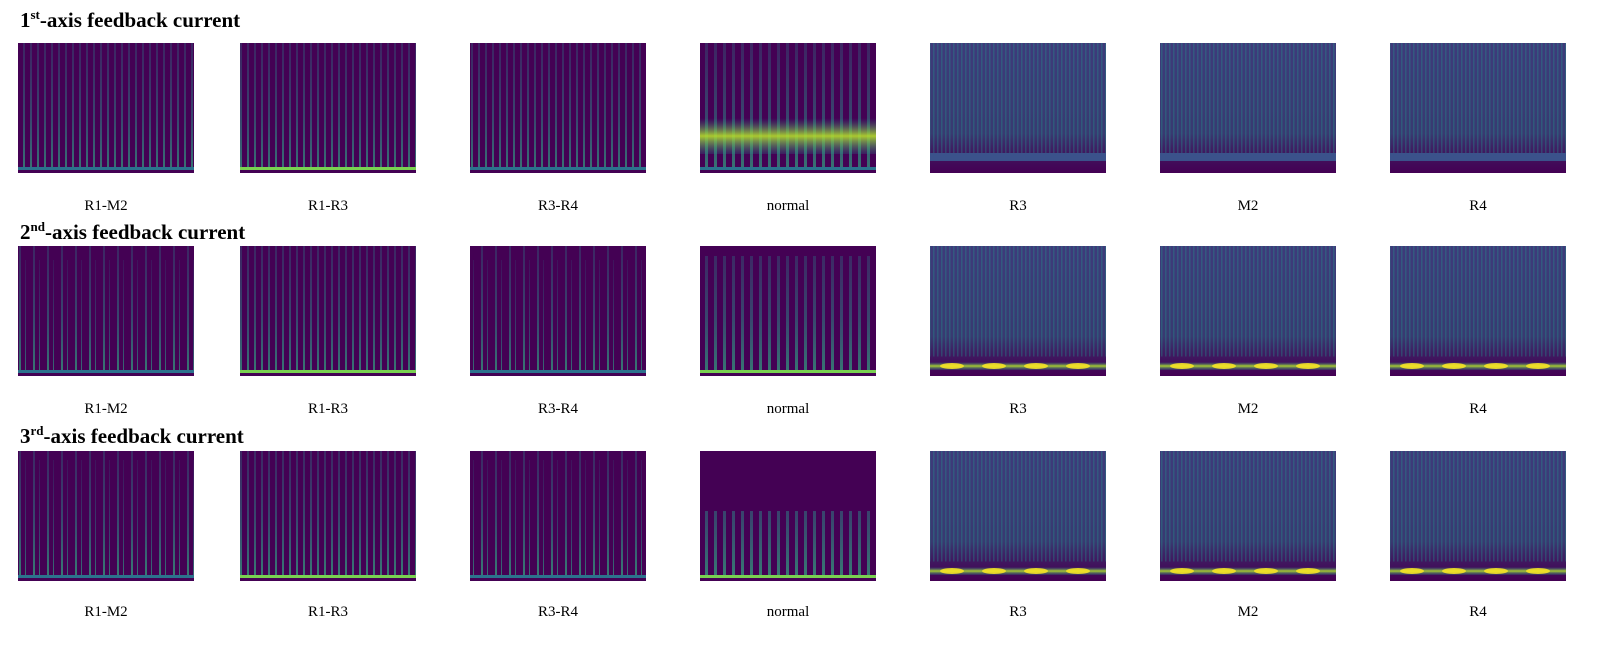 The height and width of the screenshot is (645, 1600). I want to click on row-title: 2nd-axis feedback current, so click(132, 231).